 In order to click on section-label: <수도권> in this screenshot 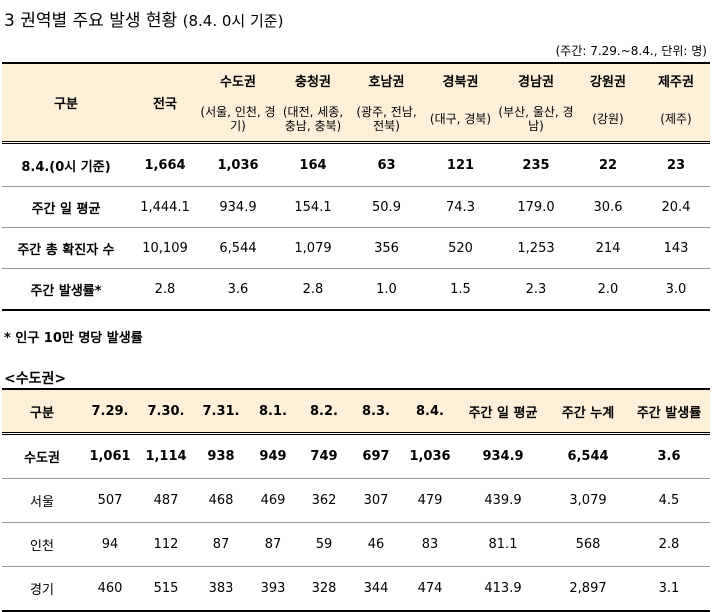, I will do `click(35, 379)`.